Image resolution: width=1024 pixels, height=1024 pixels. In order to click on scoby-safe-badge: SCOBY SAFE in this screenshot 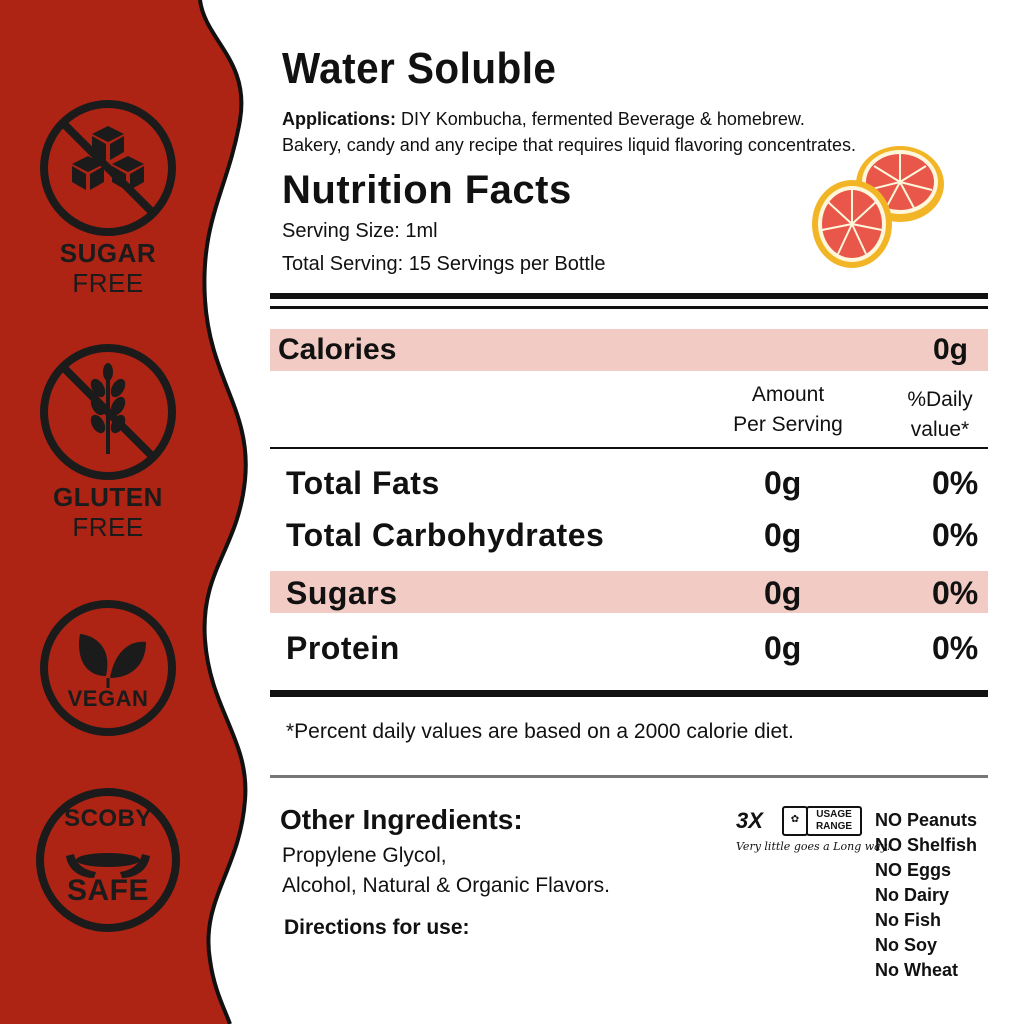, I will do `click(108, 860)`.